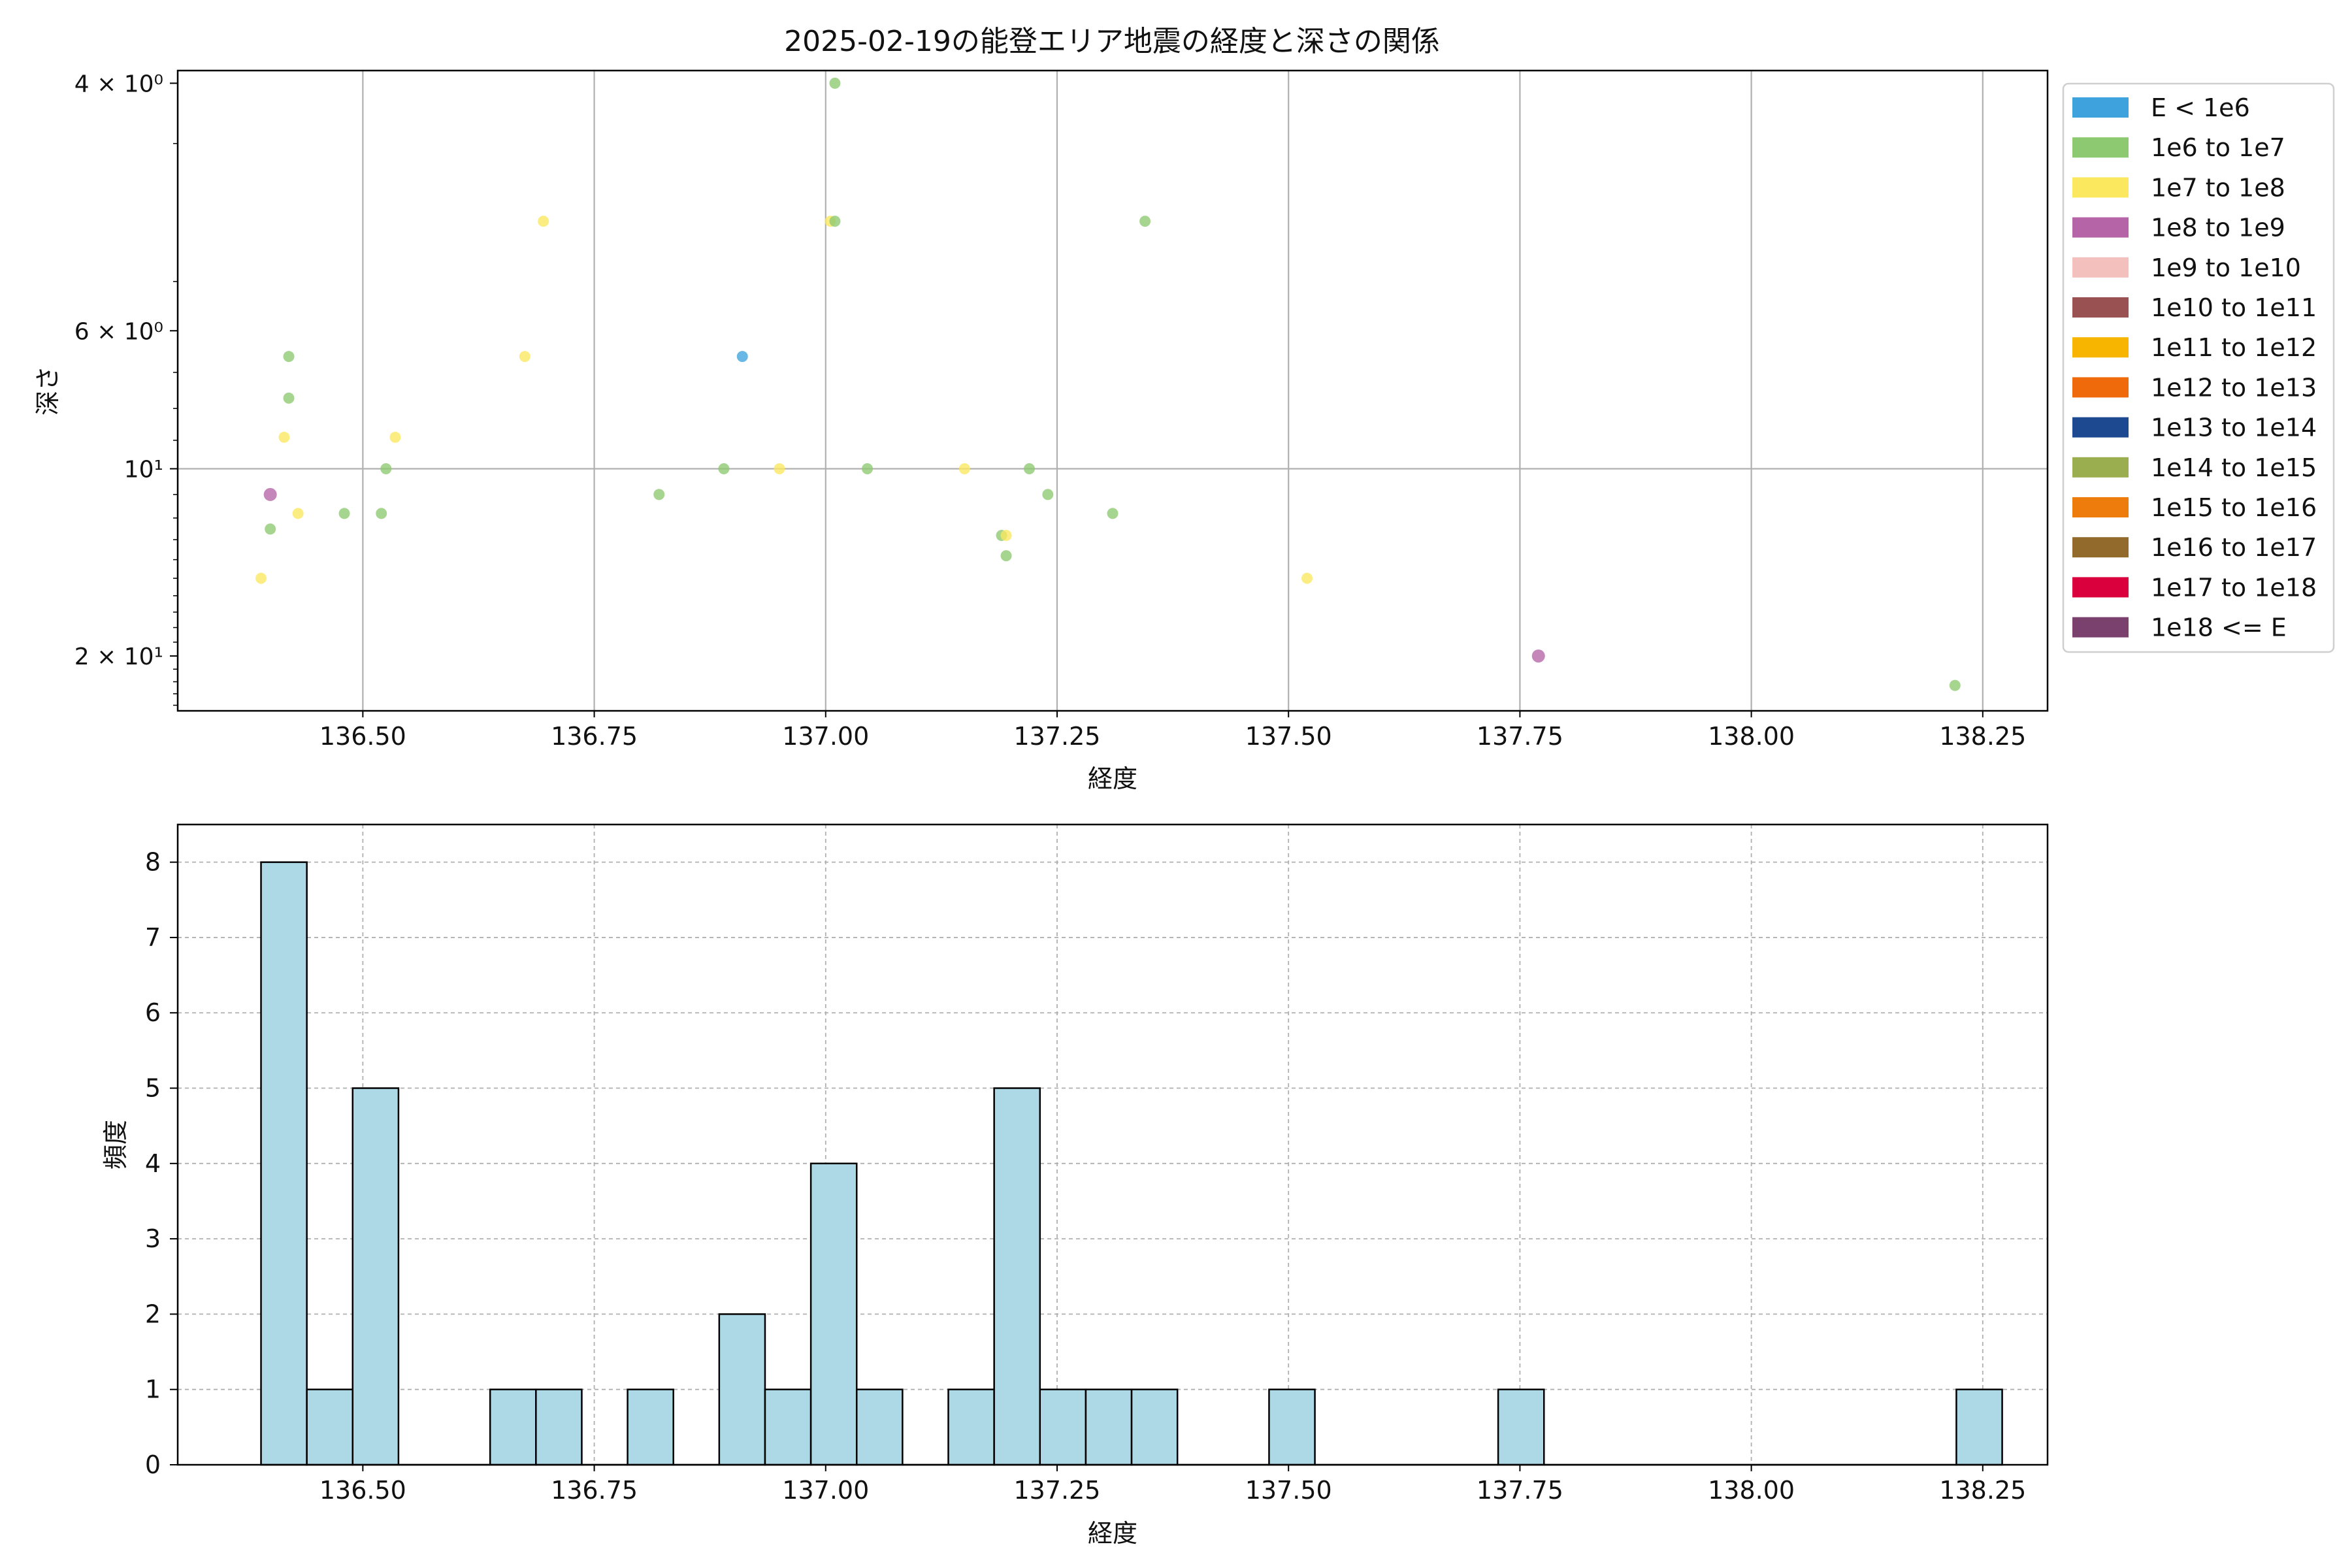  What do you see at coordinates (2200, 107) in the screenshot?
I see `legend-label-0: E < 1e6` at bounding box center [2200, 107].